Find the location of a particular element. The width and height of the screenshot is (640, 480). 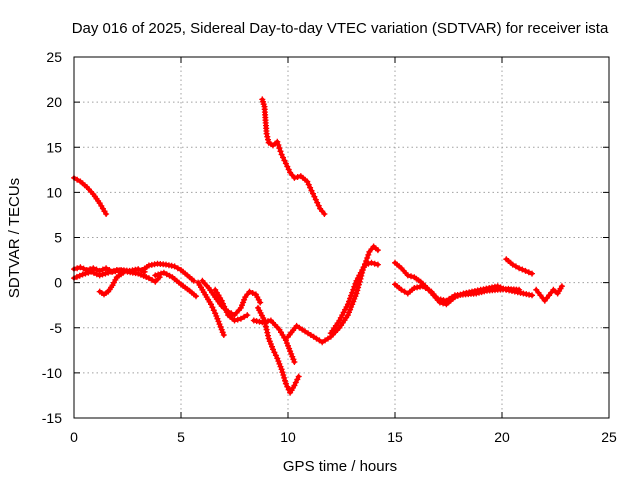

y-tick-label: 15 is located at coordinates (54, 147).